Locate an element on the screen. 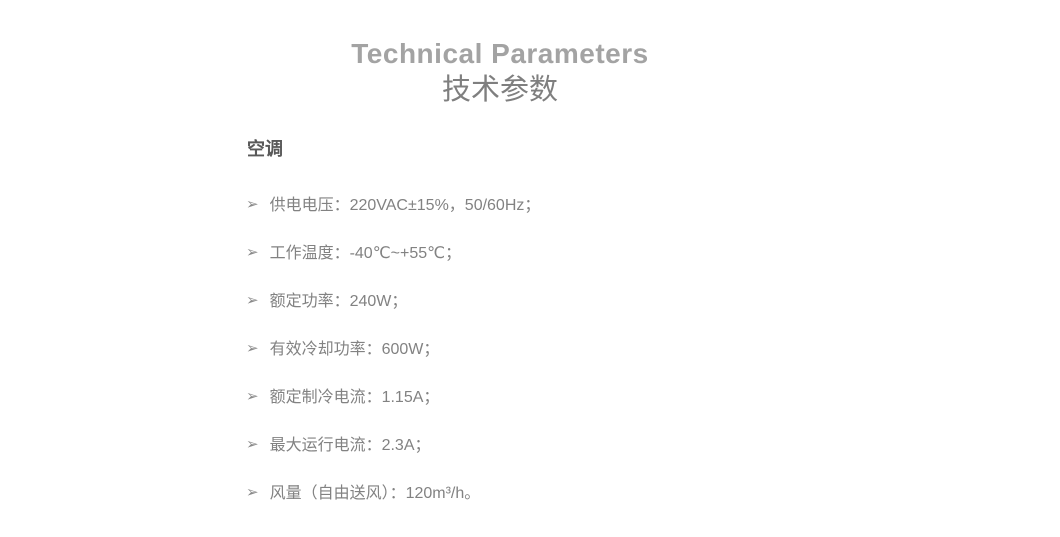 This screenshot has width=1060, height=537. parameter-supply-voltage: 供电电压：220VAC±15%，50/60Hz； is located at coordinates (405, 205).